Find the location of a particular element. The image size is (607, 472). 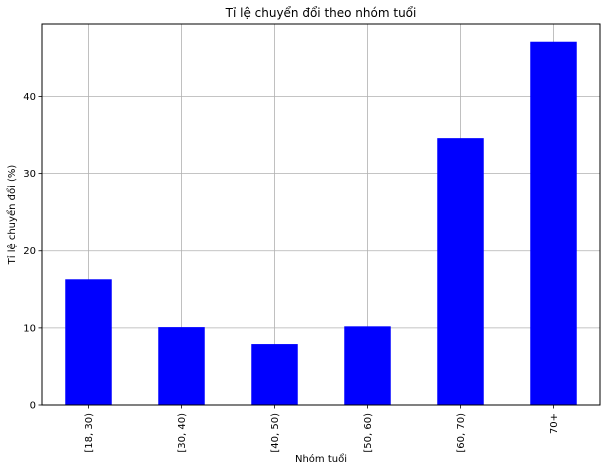

chart-title: Tỉ lệ chuyển đổi theo nhóm tuổi is located at coordinates (321, 13).